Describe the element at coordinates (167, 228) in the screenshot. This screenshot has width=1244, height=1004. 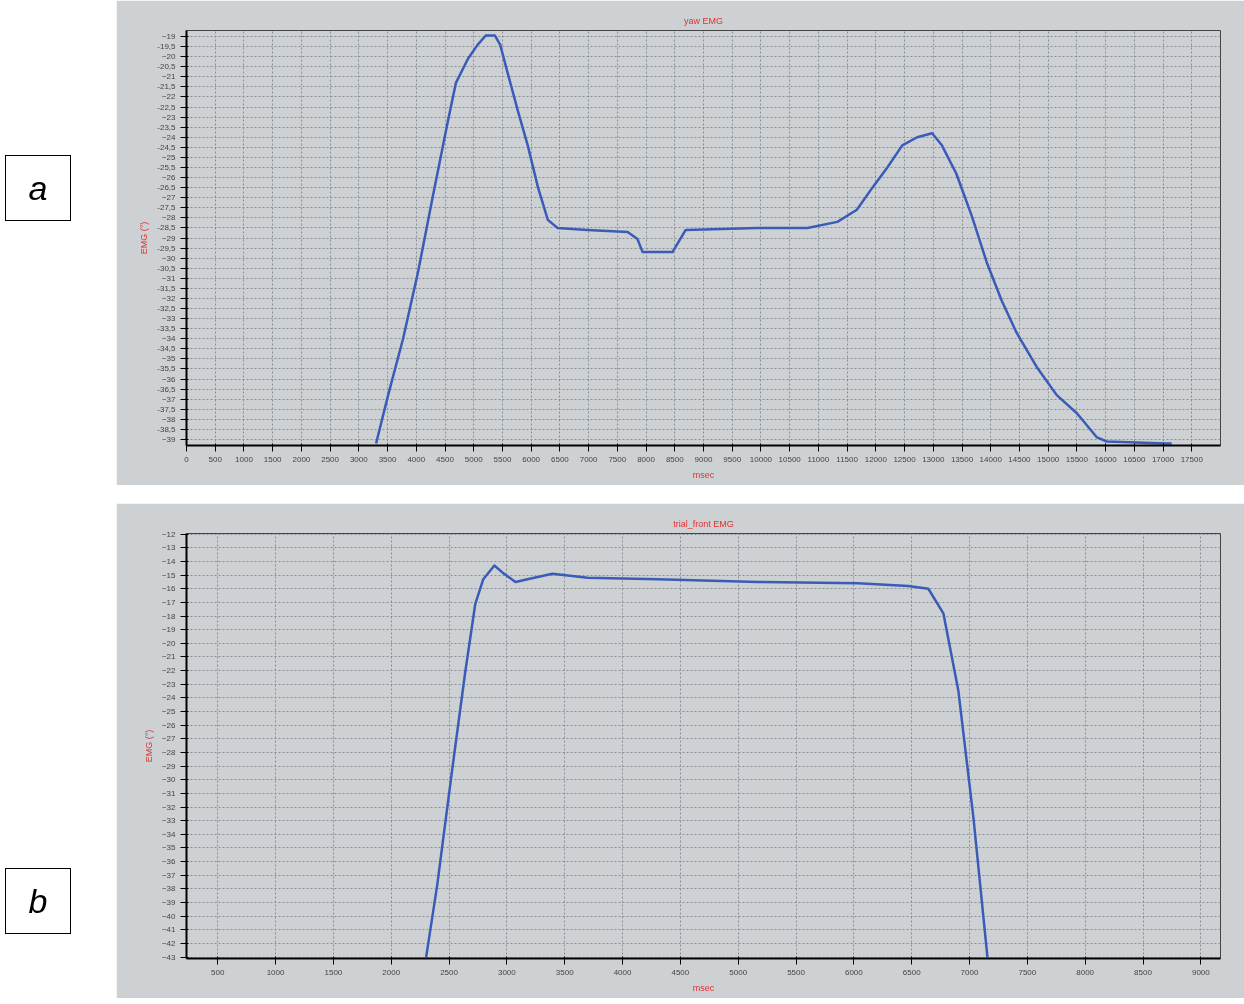
I see `y-tick-label: -28,5` at that location.